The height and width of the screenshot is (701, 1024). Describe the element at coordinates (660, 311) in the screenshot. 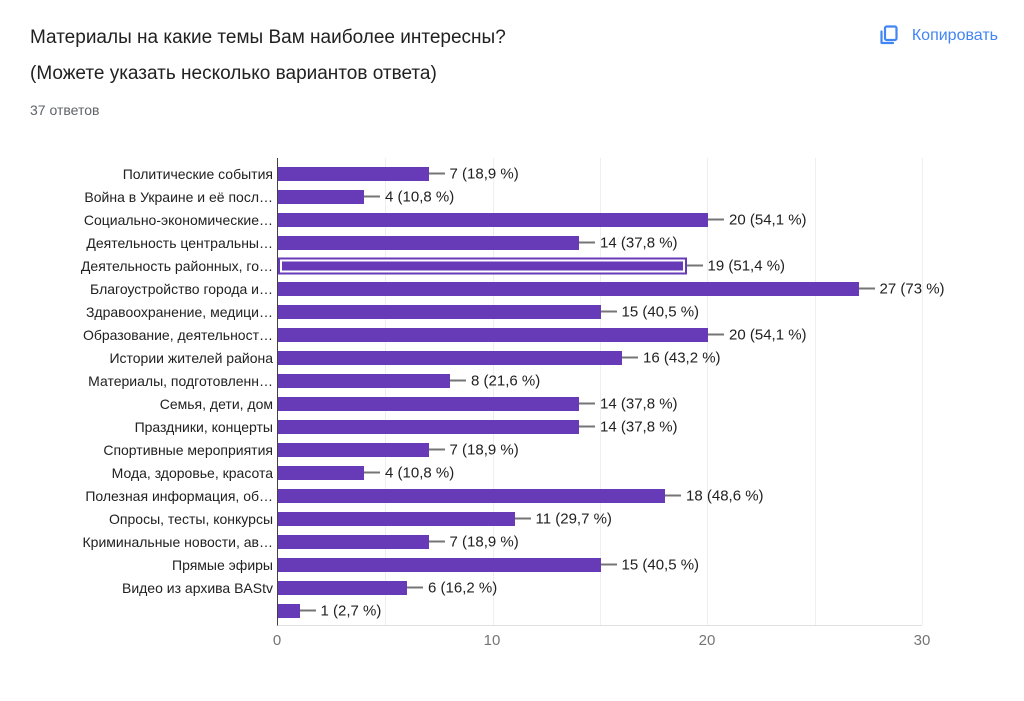

I see `value-label-text: 15 (40,5 %)` at that location.